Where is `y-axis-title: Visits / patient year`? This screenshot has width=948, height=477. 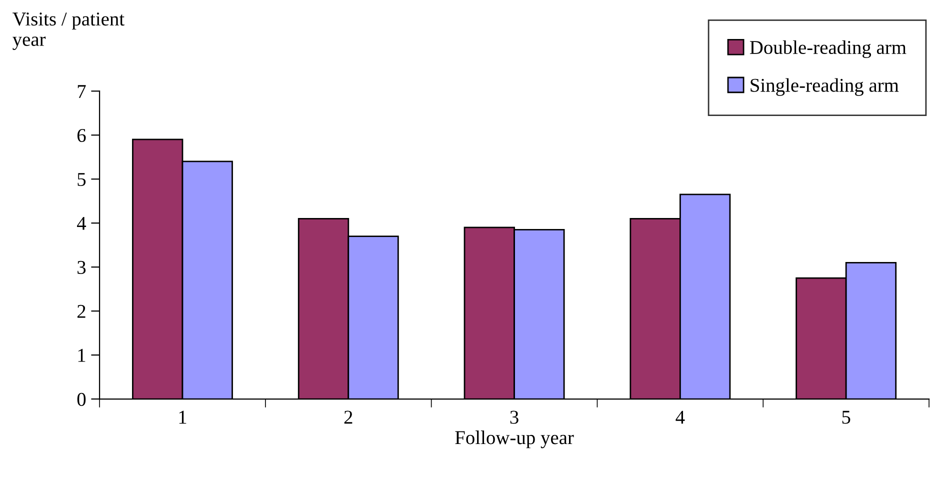 y-axis-title: Visits / patient year is located at coordinates (68, 31).